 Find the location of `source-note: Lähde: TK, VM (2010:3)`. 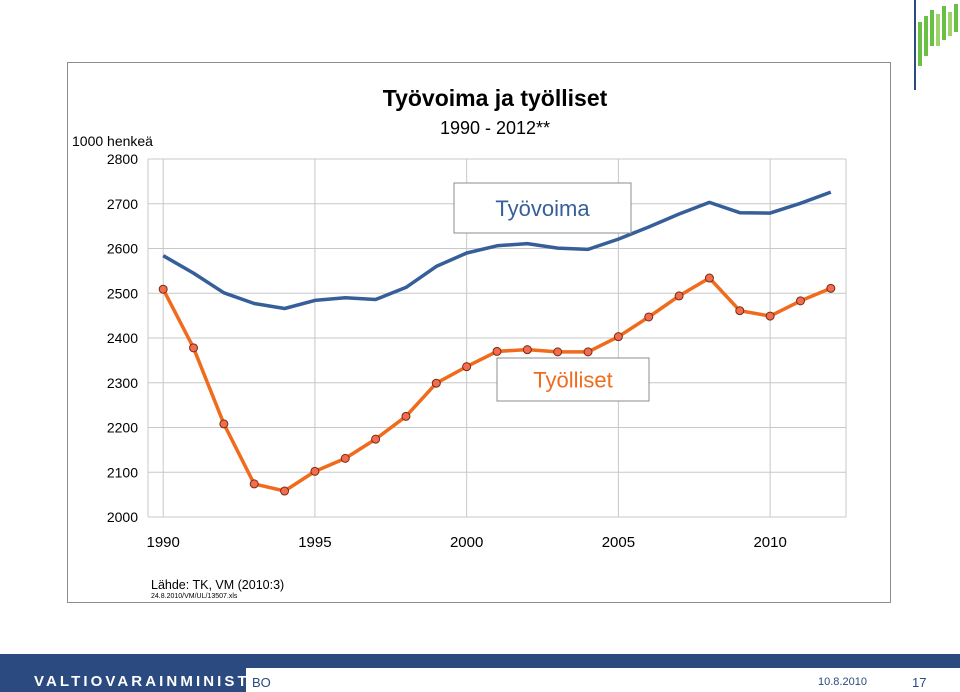

source-note: Lähde: TK, VM (2010:3) is located at coordinates (218, 585).